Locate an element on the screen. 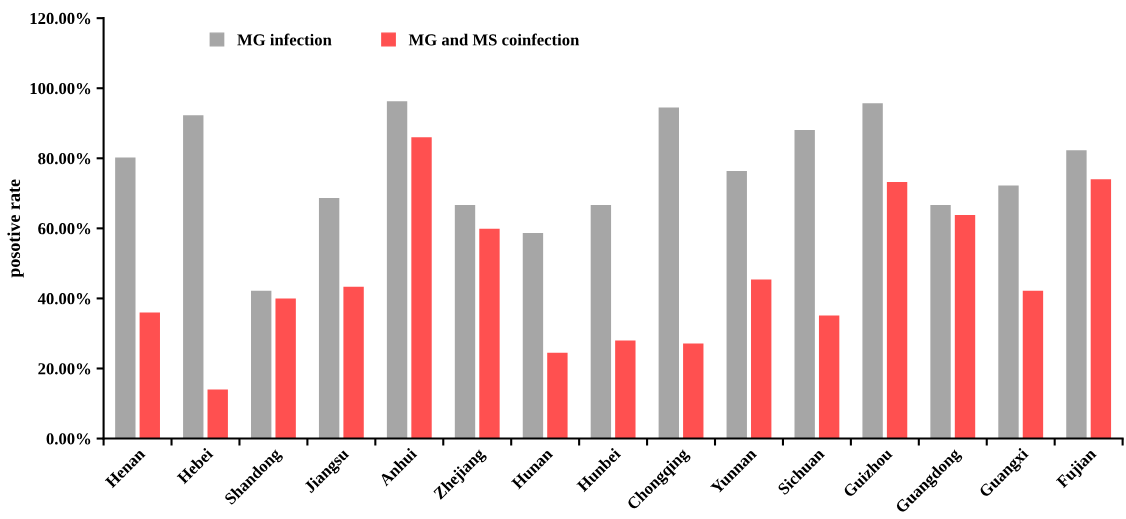 The height and width of the screenshot is (519, 1126). legend-label: MG and MS coinfection is located at coordinates (494, 39).